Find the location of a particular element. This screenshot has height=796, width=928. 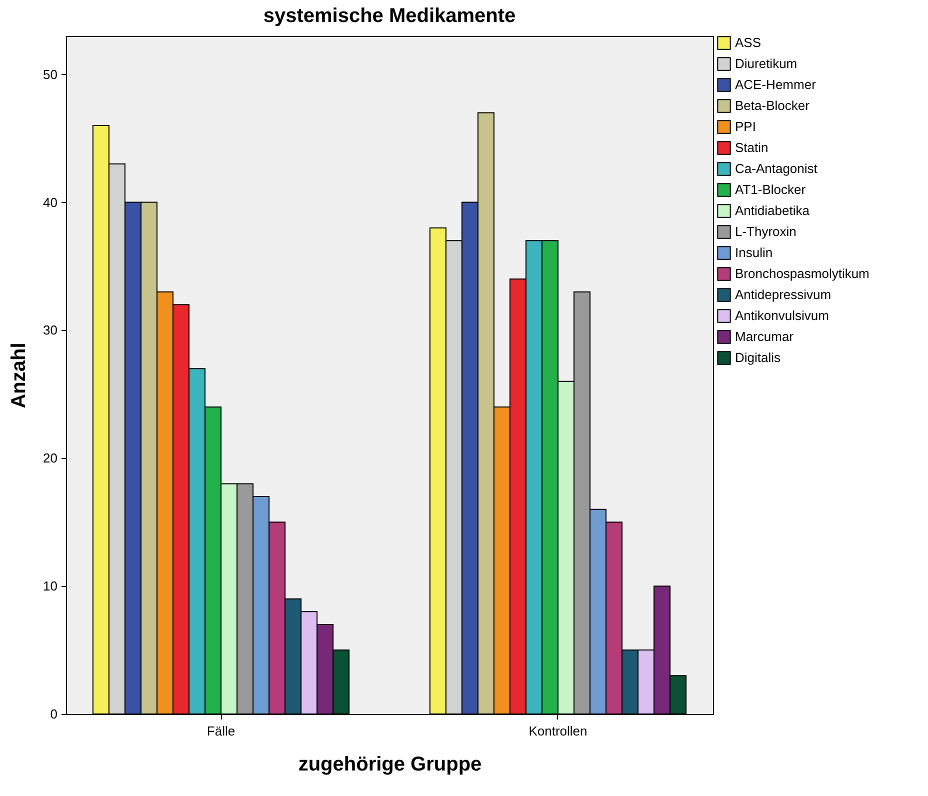

x-tick-label: Kontrollen is located at coordinates (558, 731).